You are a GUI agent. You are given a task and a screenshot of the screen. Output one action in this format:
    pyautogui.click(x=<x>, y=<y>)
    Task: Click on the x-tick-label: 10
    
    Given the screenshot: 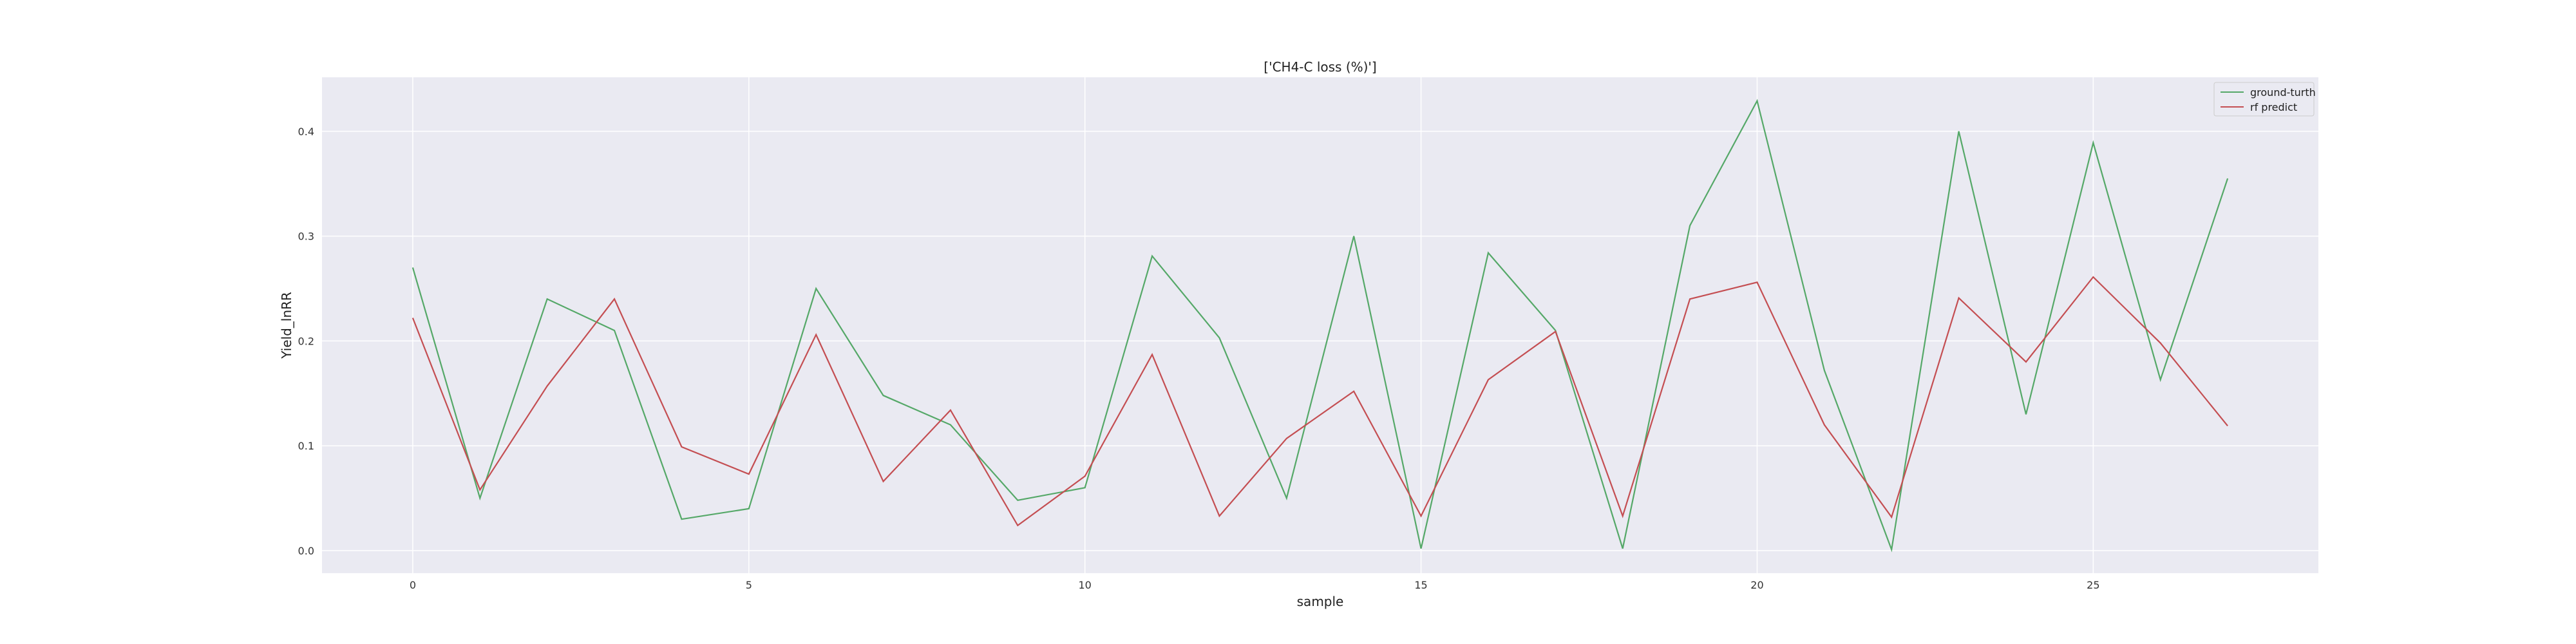 What is the action you would take?
    pyautogui.click(x=1085, y=585)
    